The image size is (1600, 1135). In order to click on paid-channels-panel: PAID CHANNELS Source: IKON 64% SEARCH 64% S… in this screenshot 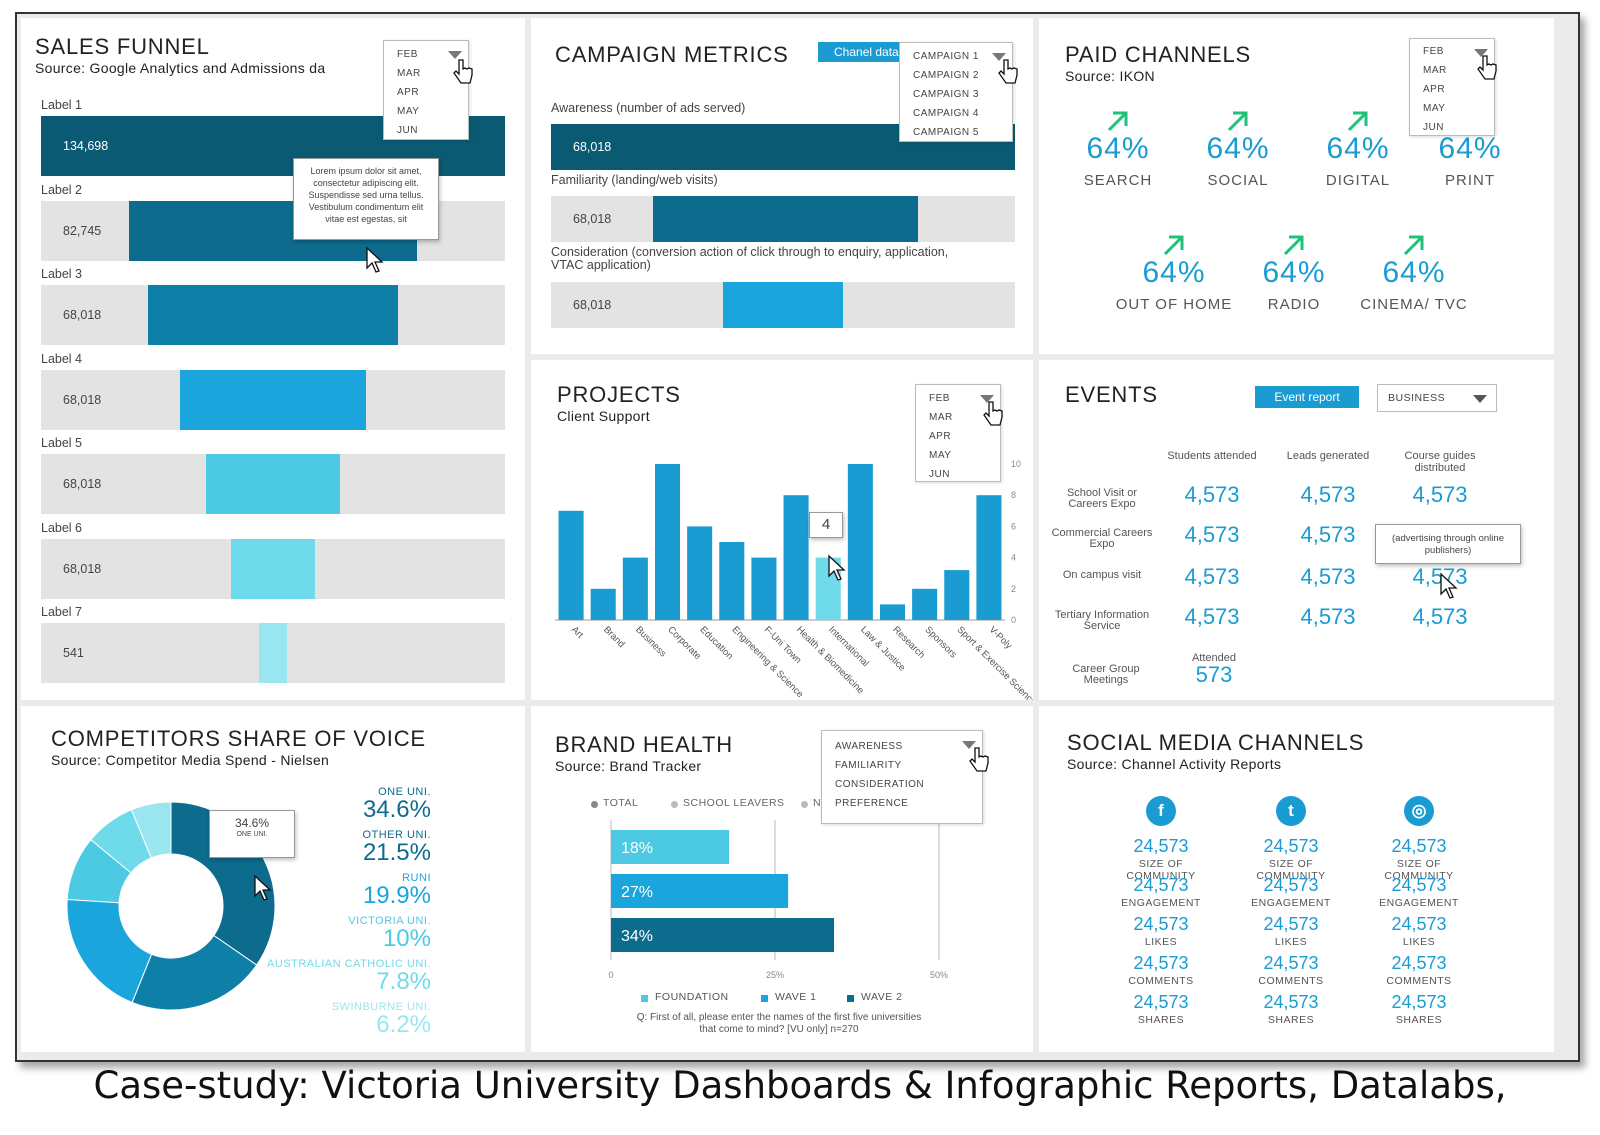, I will do `click(1296, 186)`.